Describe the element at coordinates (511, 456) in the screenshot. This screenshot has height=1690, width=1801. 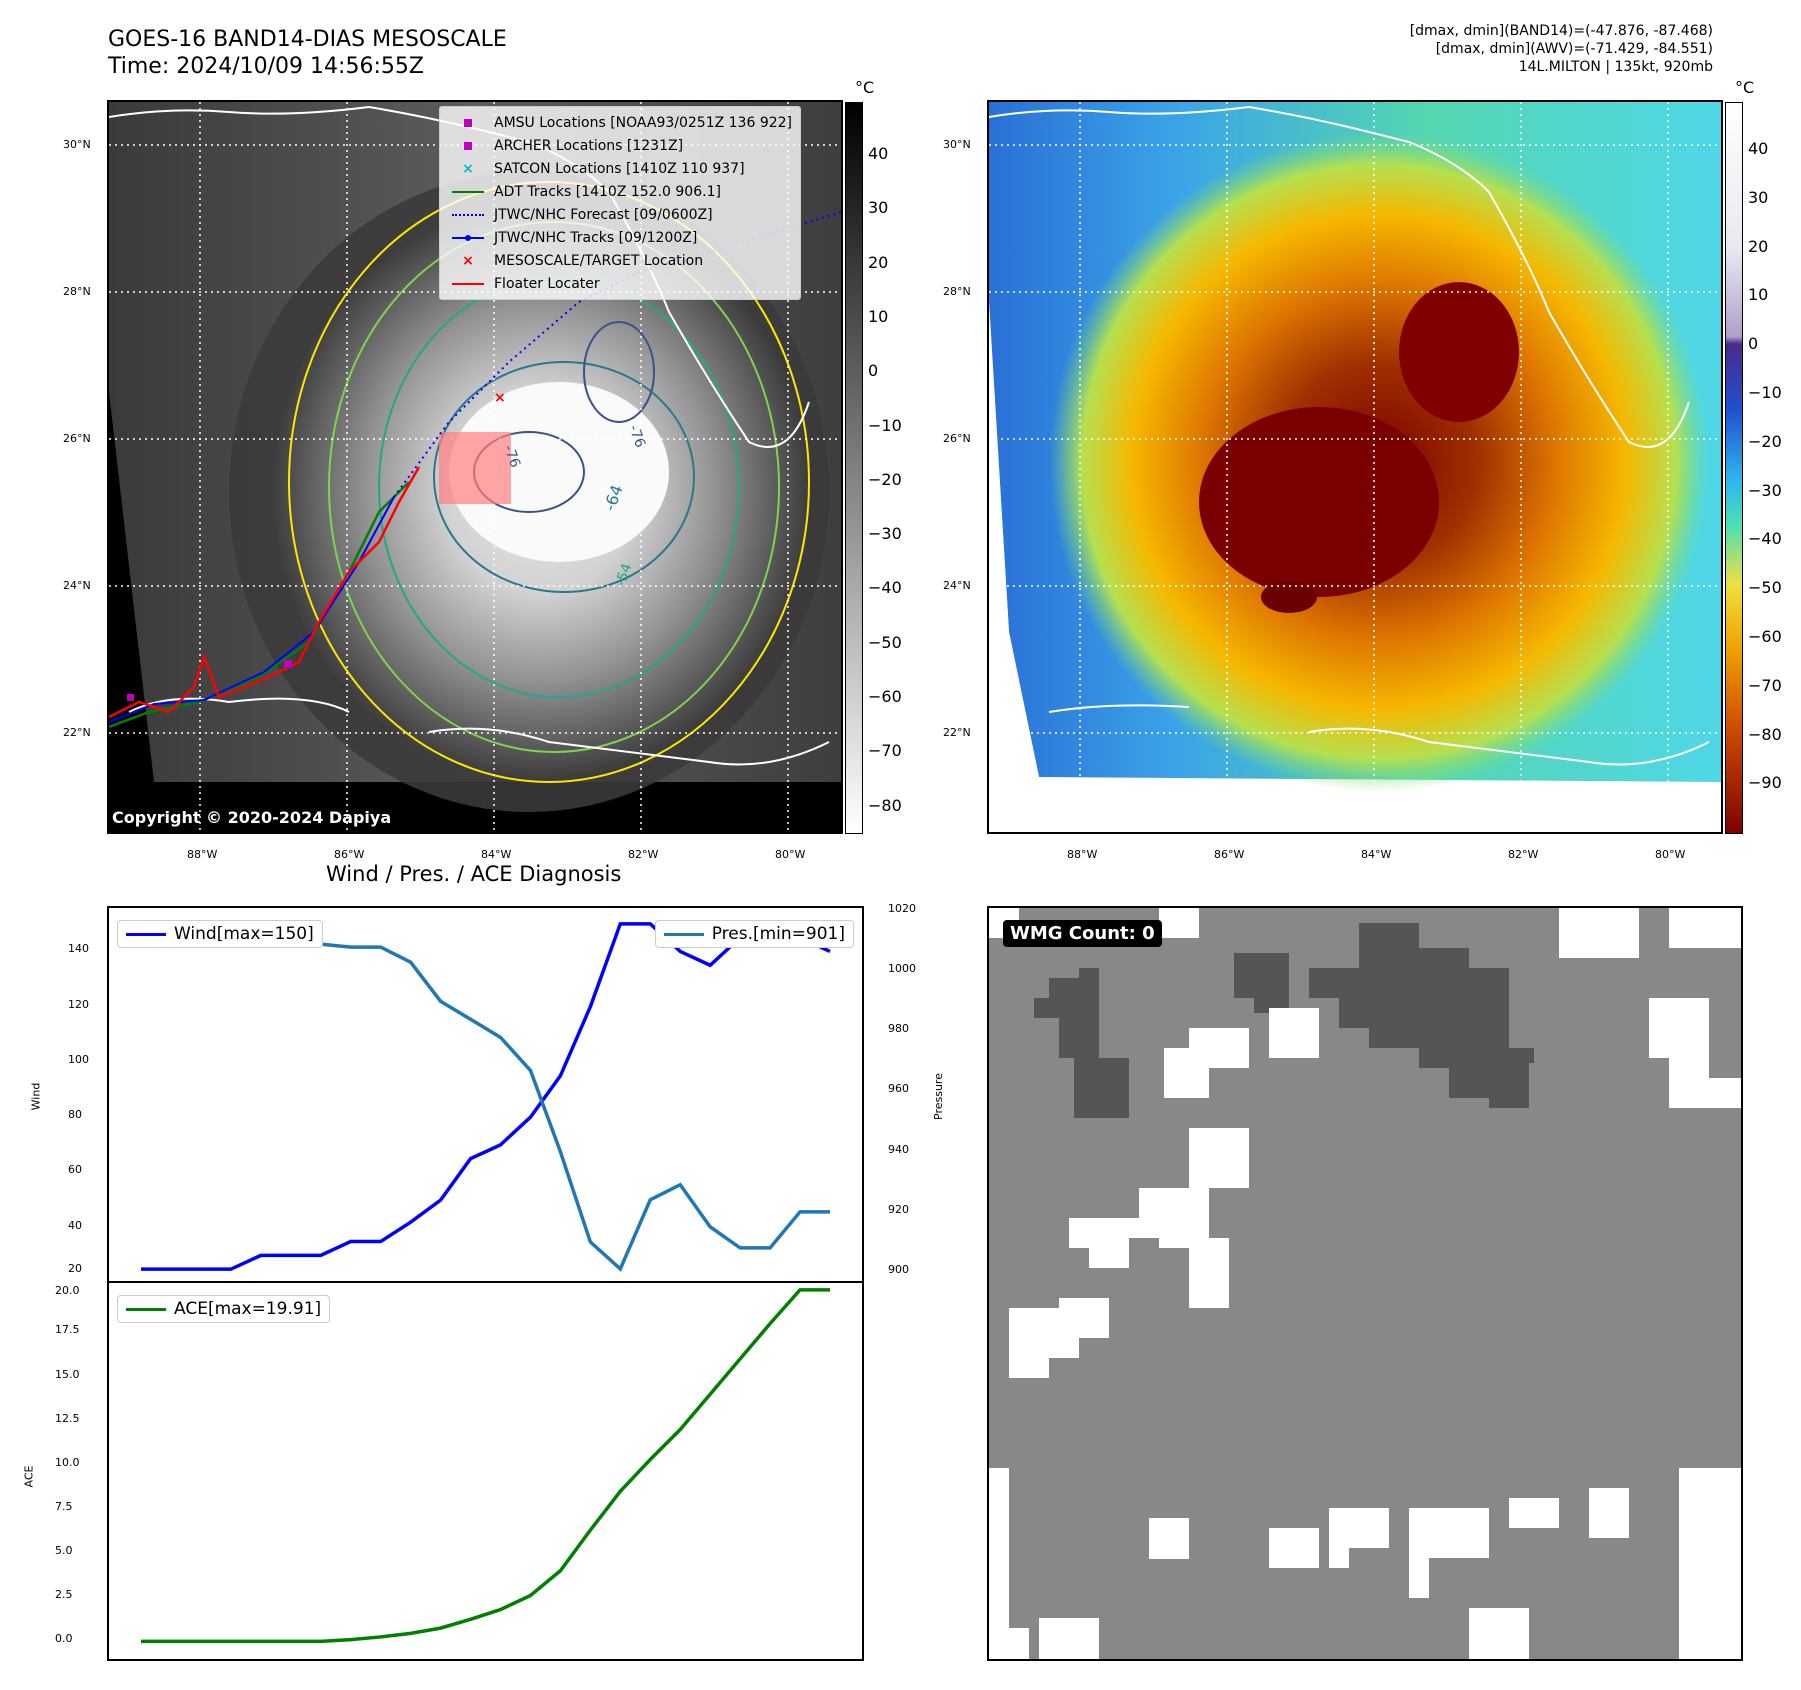
I see `contour-label-1: -76` at that location.